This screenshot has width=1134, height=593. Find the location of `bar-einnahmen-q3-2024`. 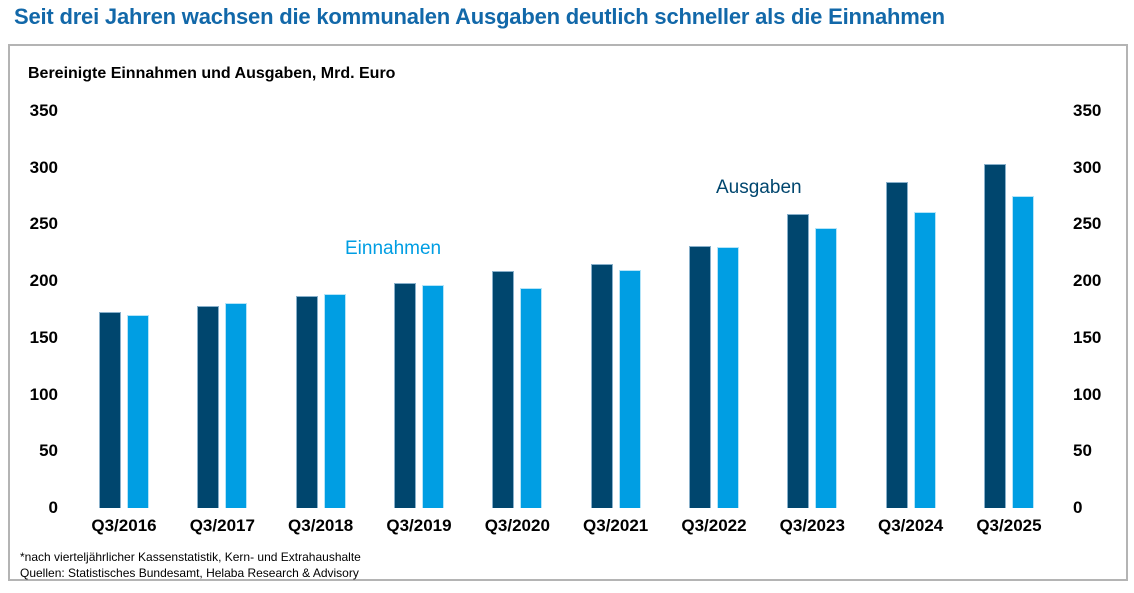

bar-einnahmen-q3-2024 is located at coordinates (924, 359).